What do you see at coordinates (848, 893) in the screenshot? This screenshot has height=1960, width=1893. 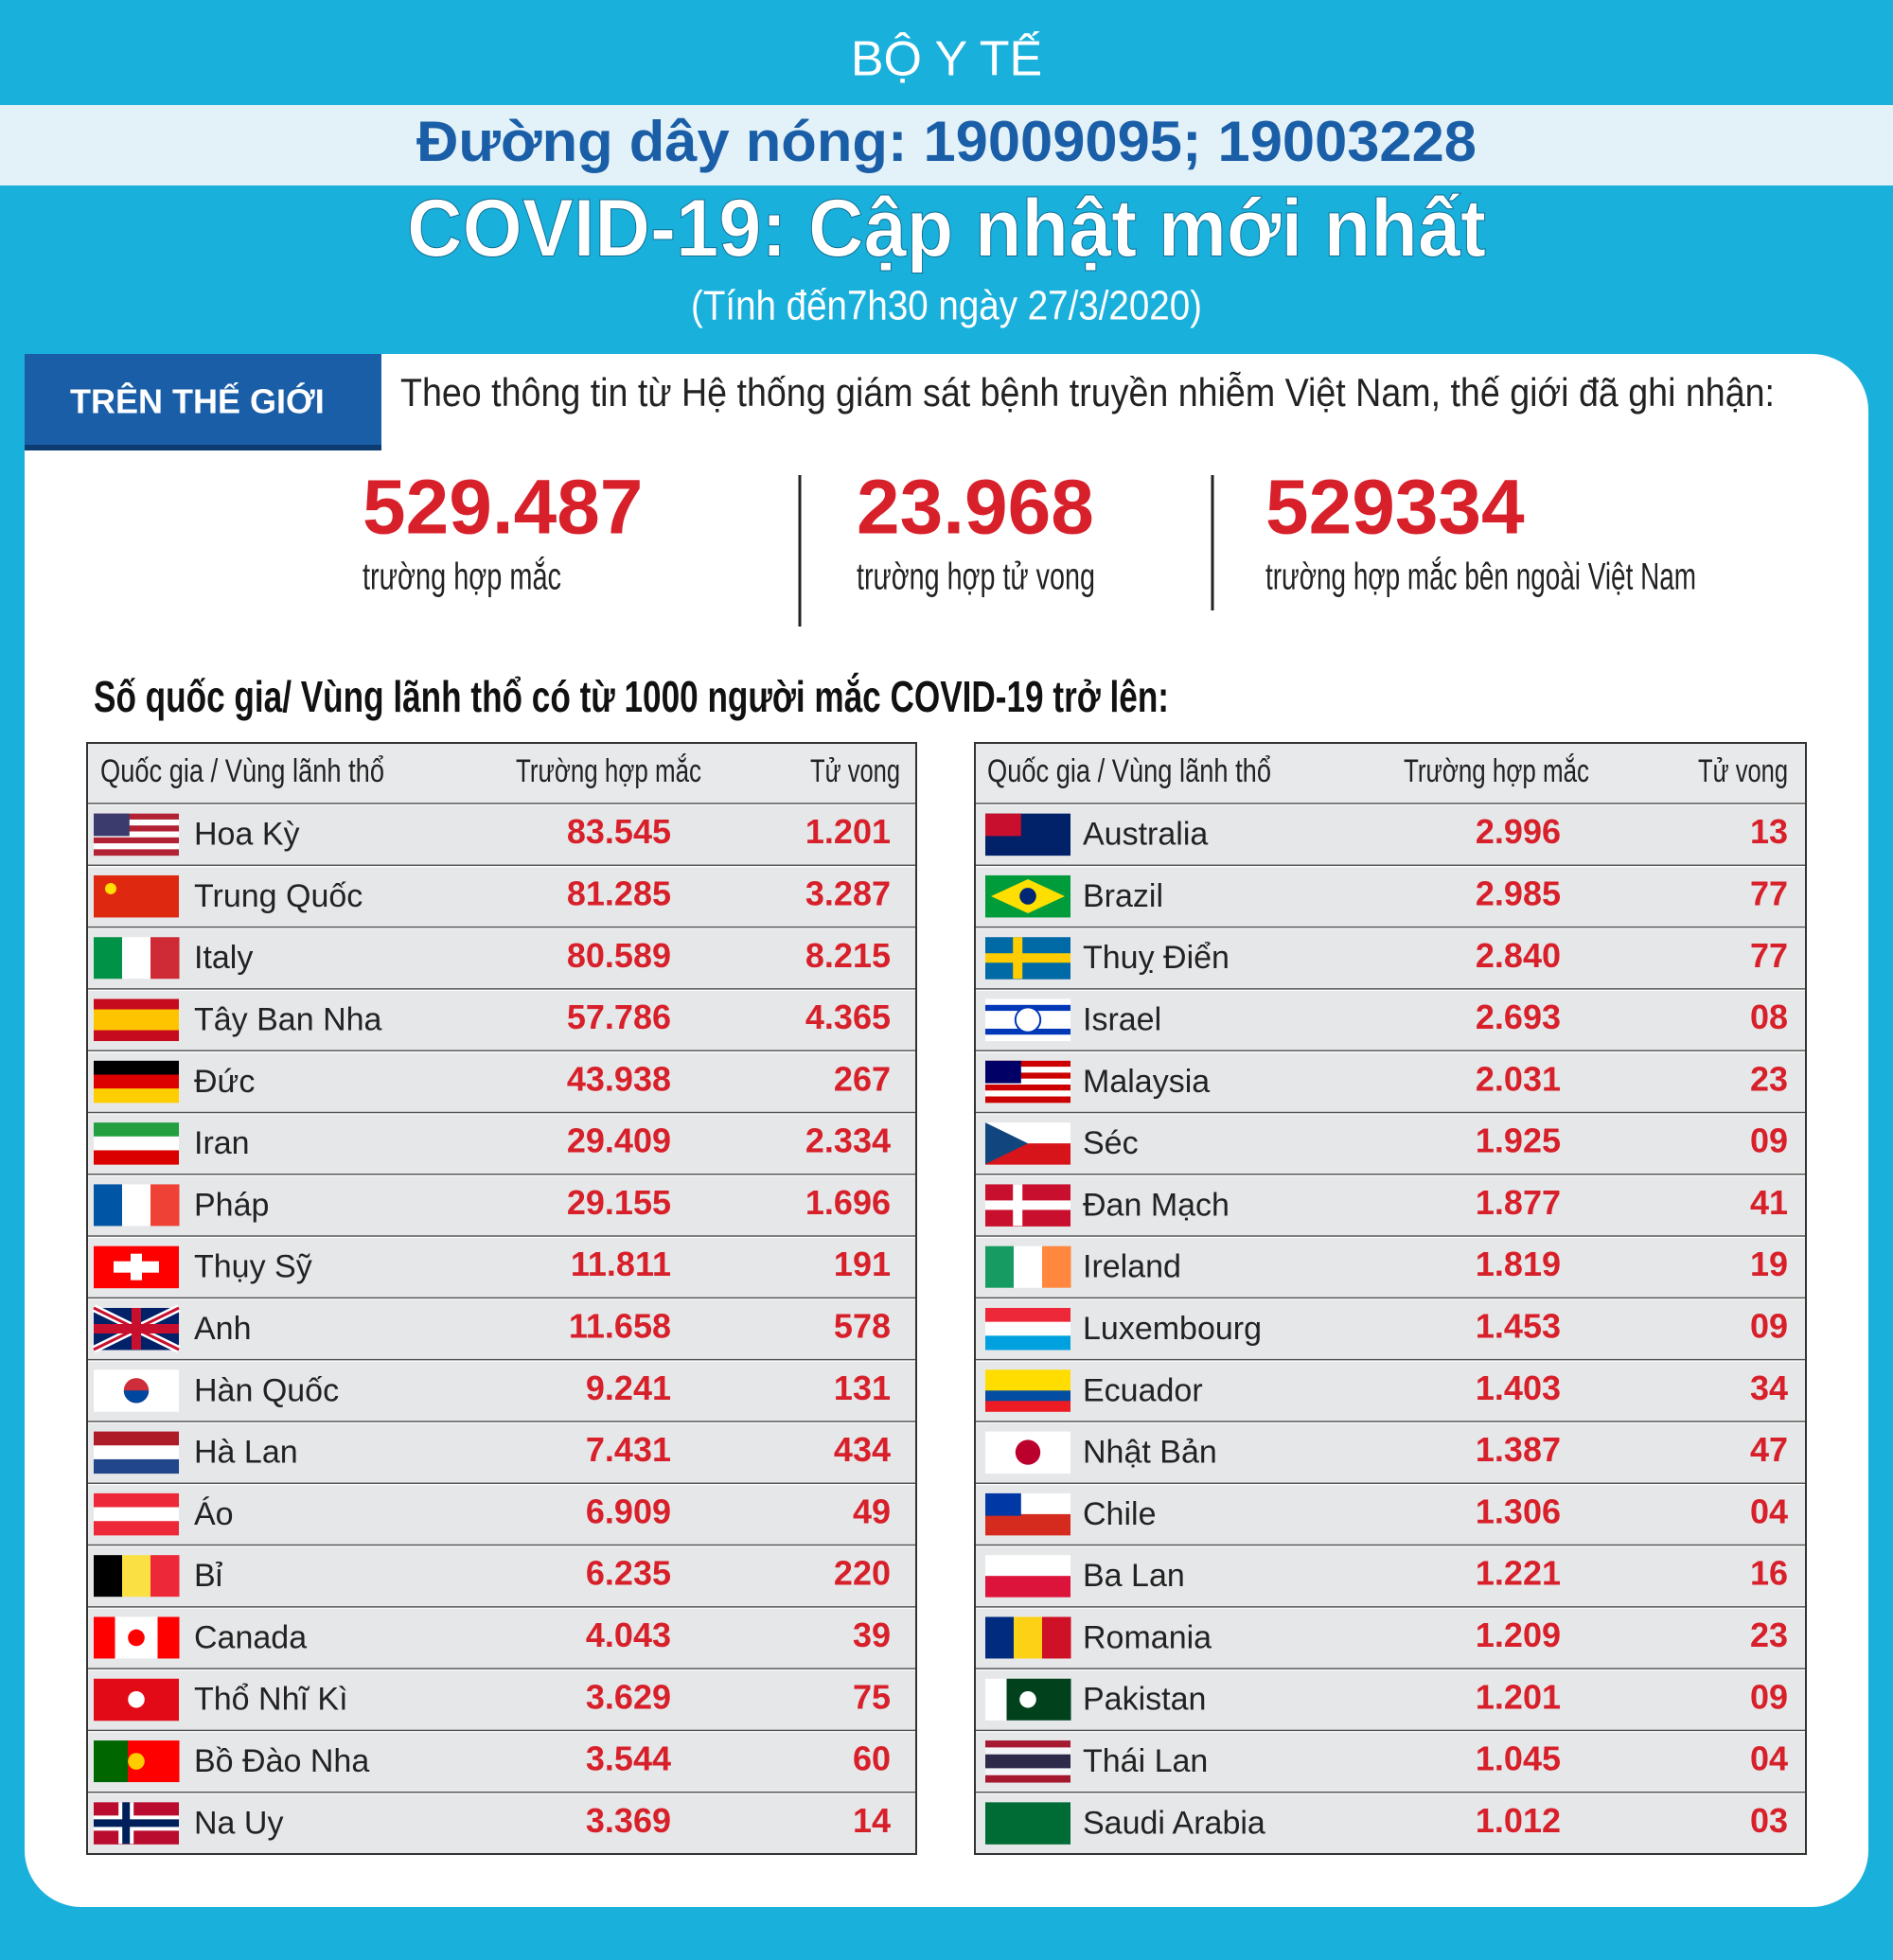 I see `deaths: 3.287` at bounding box center [848, 893].